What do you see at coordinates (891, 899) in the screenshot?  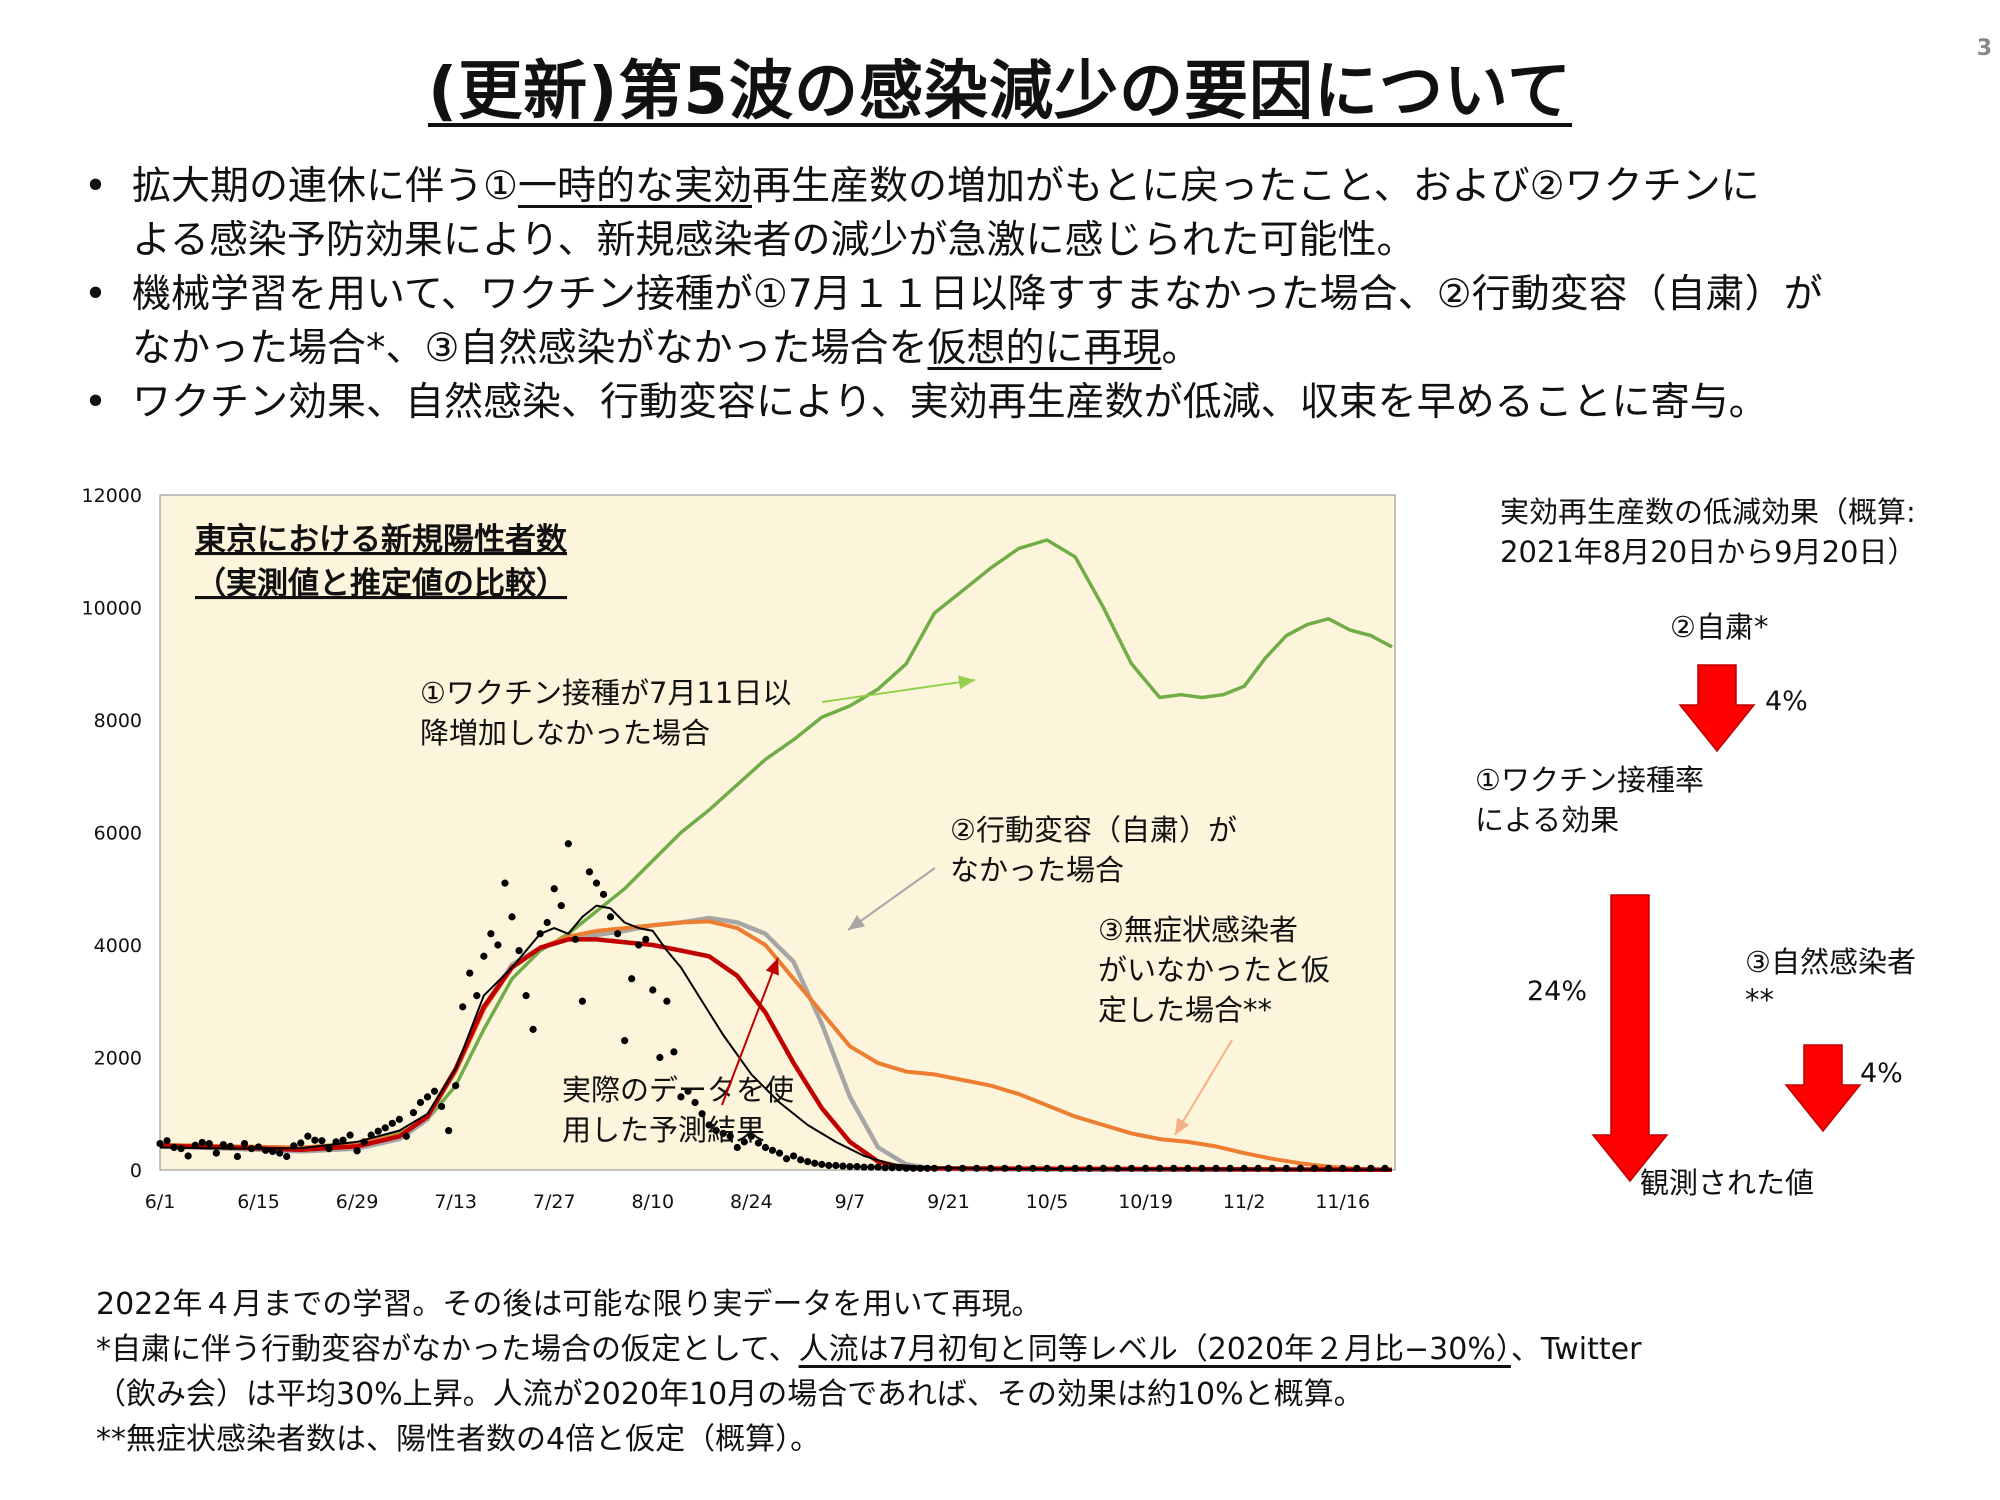 I see `annotation-arrow-behavior` at bounding box center [891, 899].